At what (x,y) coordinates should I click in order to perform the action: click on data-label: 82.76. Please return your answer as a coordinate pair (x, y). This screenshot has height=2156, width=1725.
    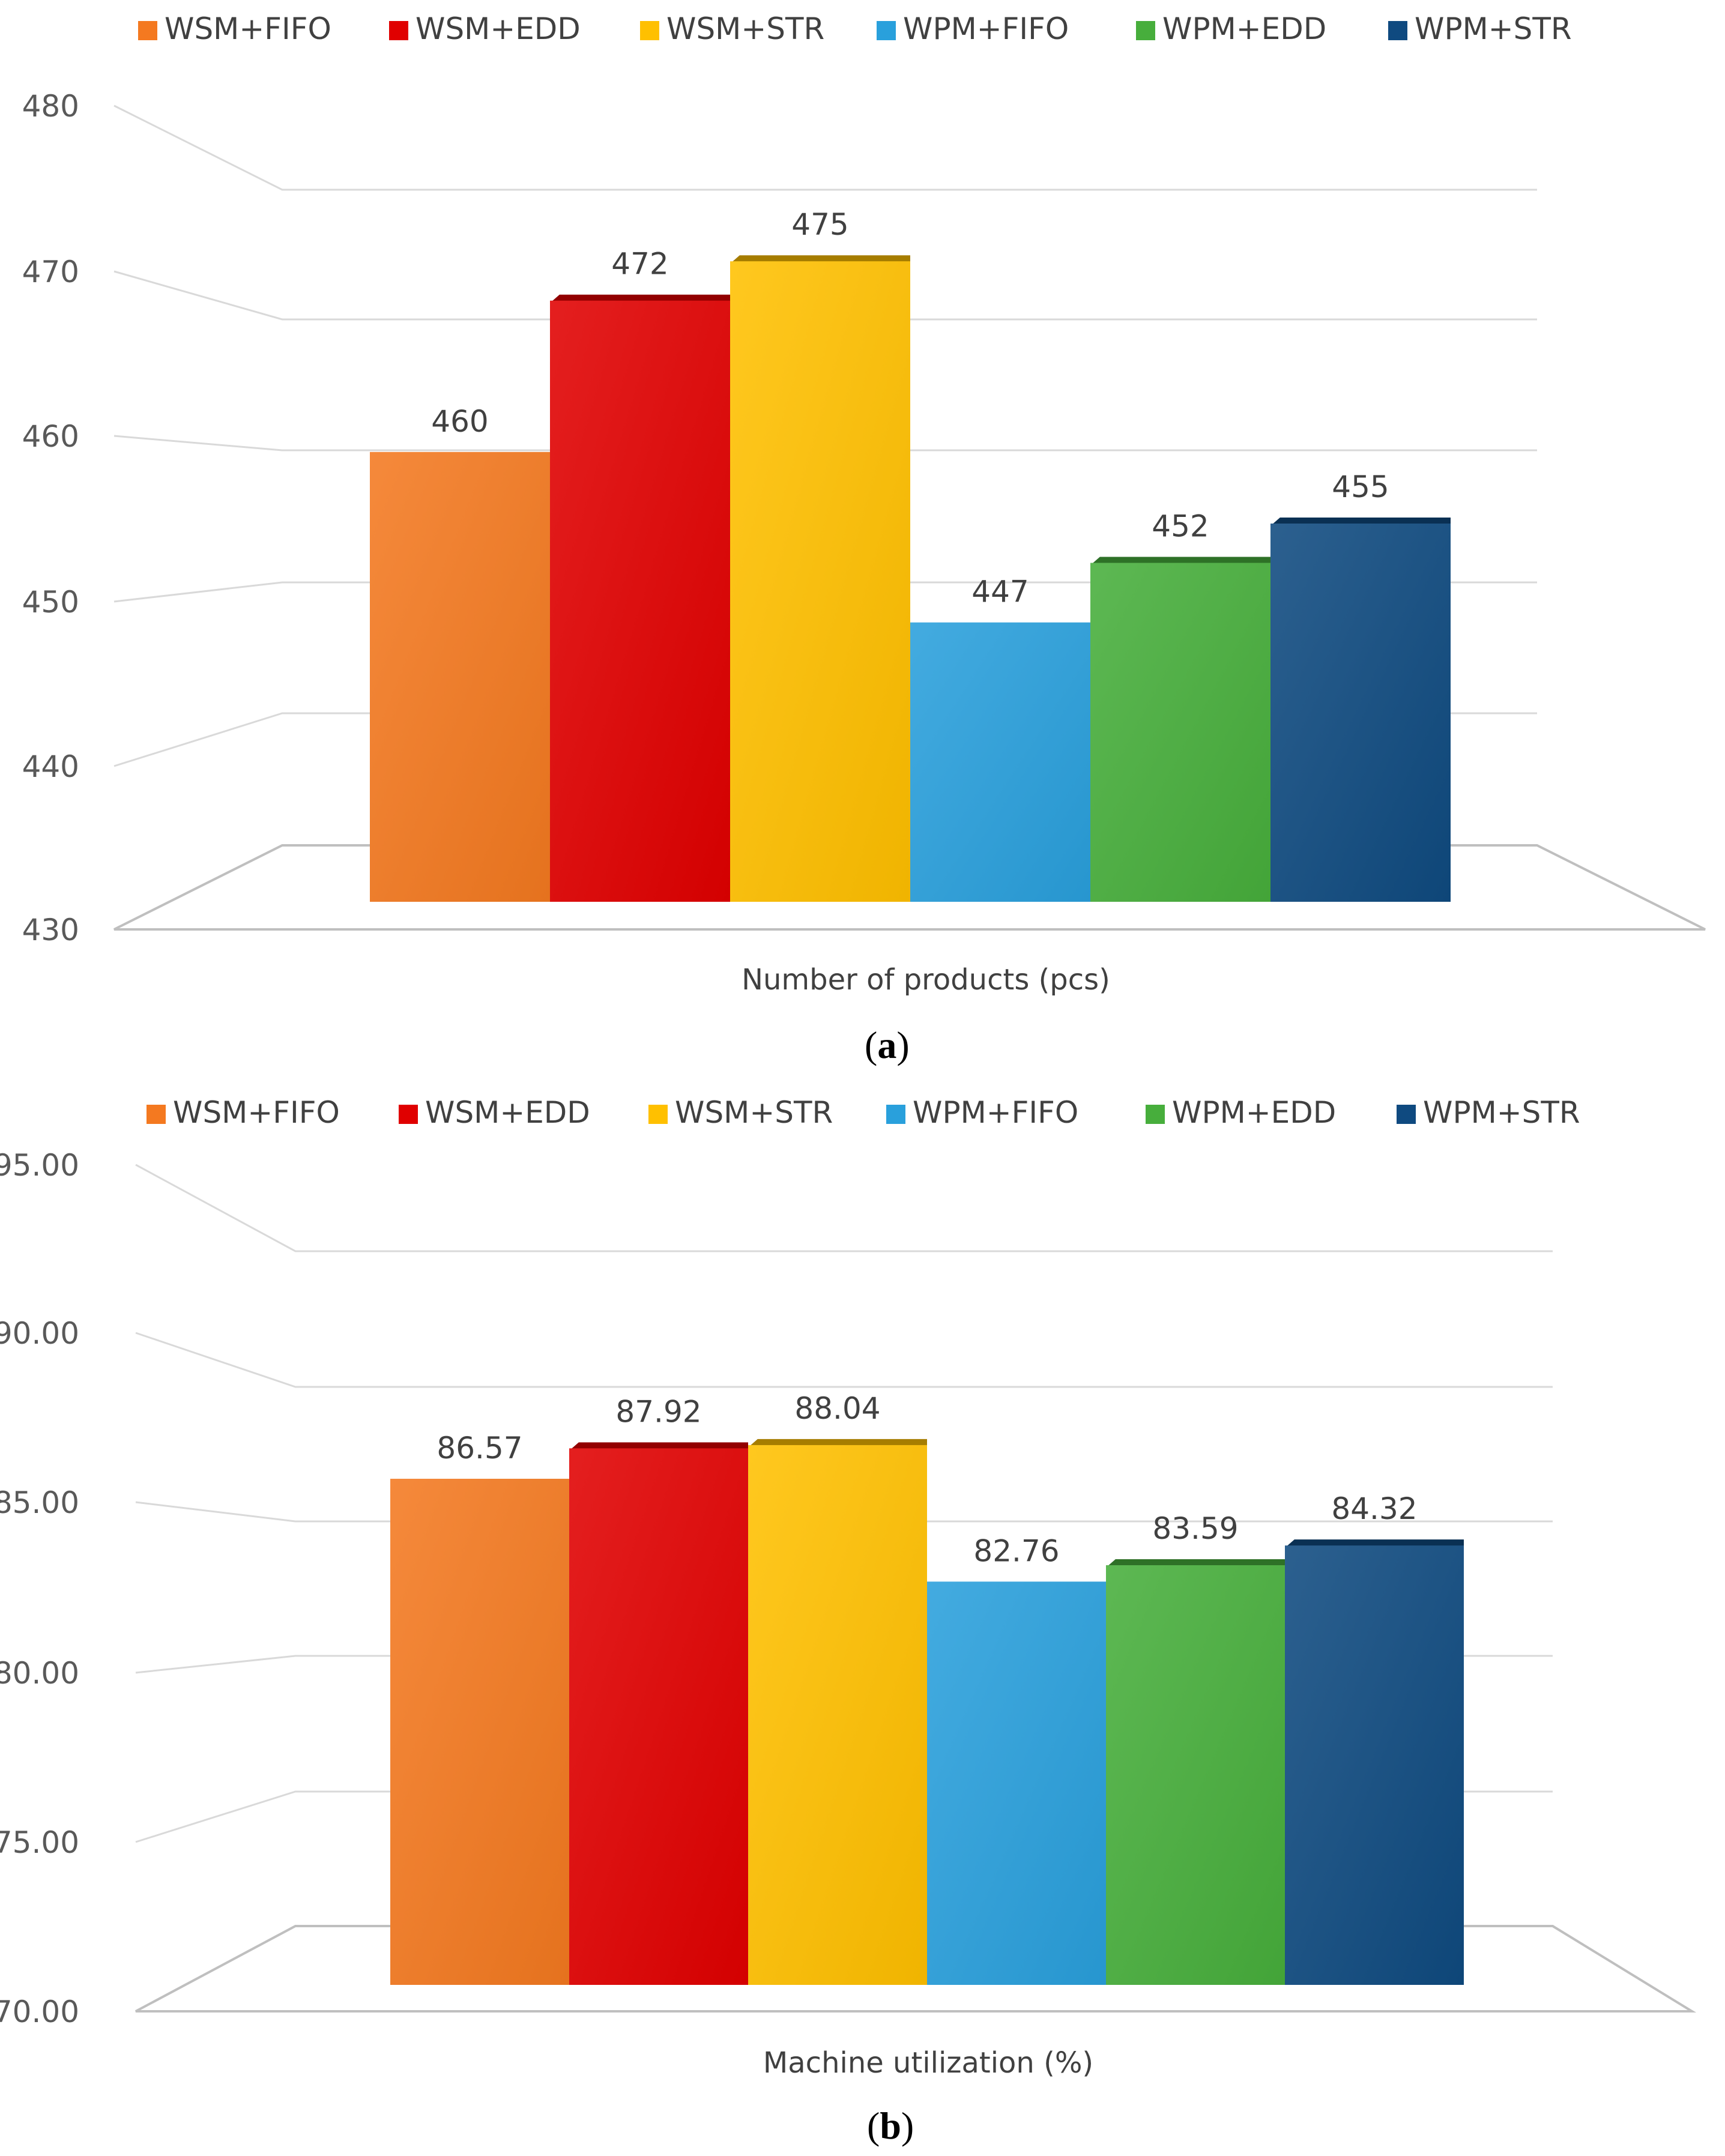
    Looking at the image, I should click on (1016, 1550).